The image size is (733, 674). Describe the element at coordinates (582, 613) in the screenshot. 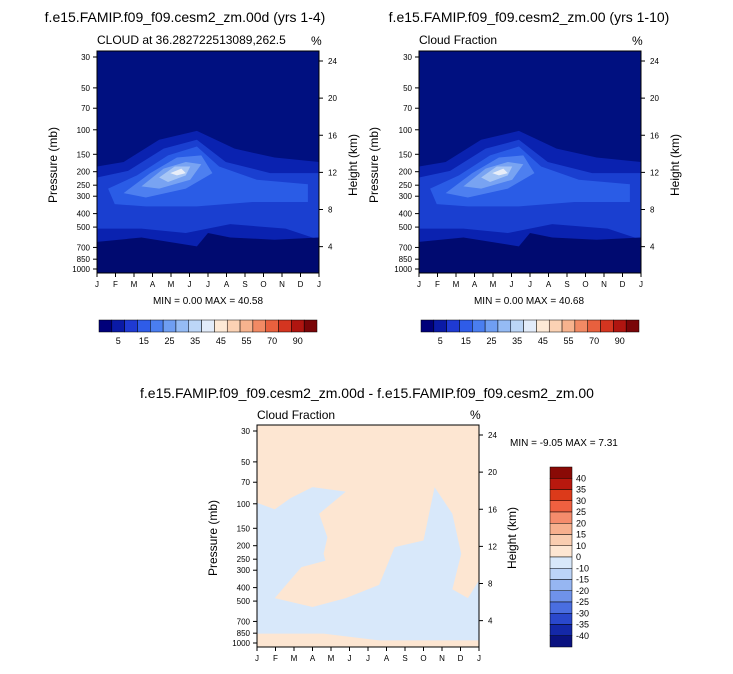

I see `colorbar-label: -30` at that location.